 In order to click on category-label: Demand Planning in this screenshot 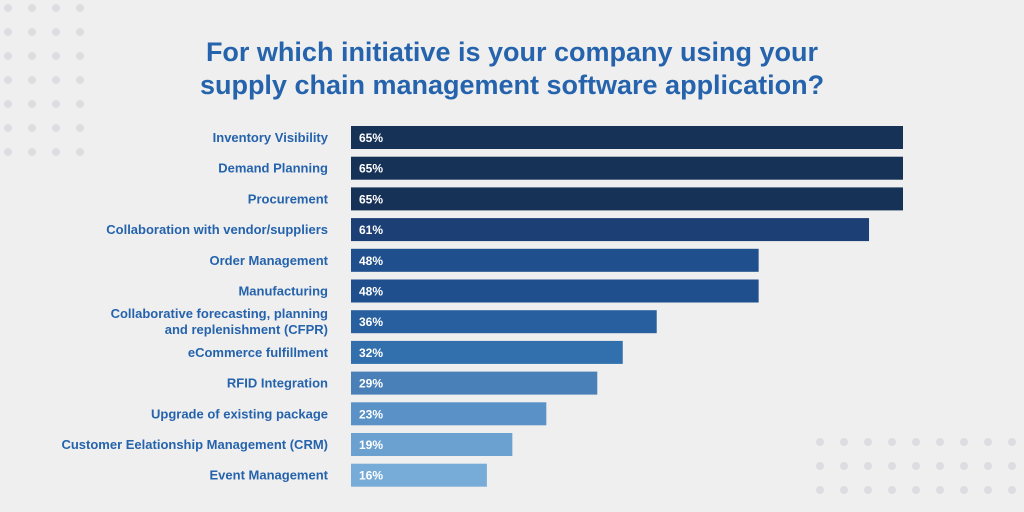, I will do `click(273, 168)`.